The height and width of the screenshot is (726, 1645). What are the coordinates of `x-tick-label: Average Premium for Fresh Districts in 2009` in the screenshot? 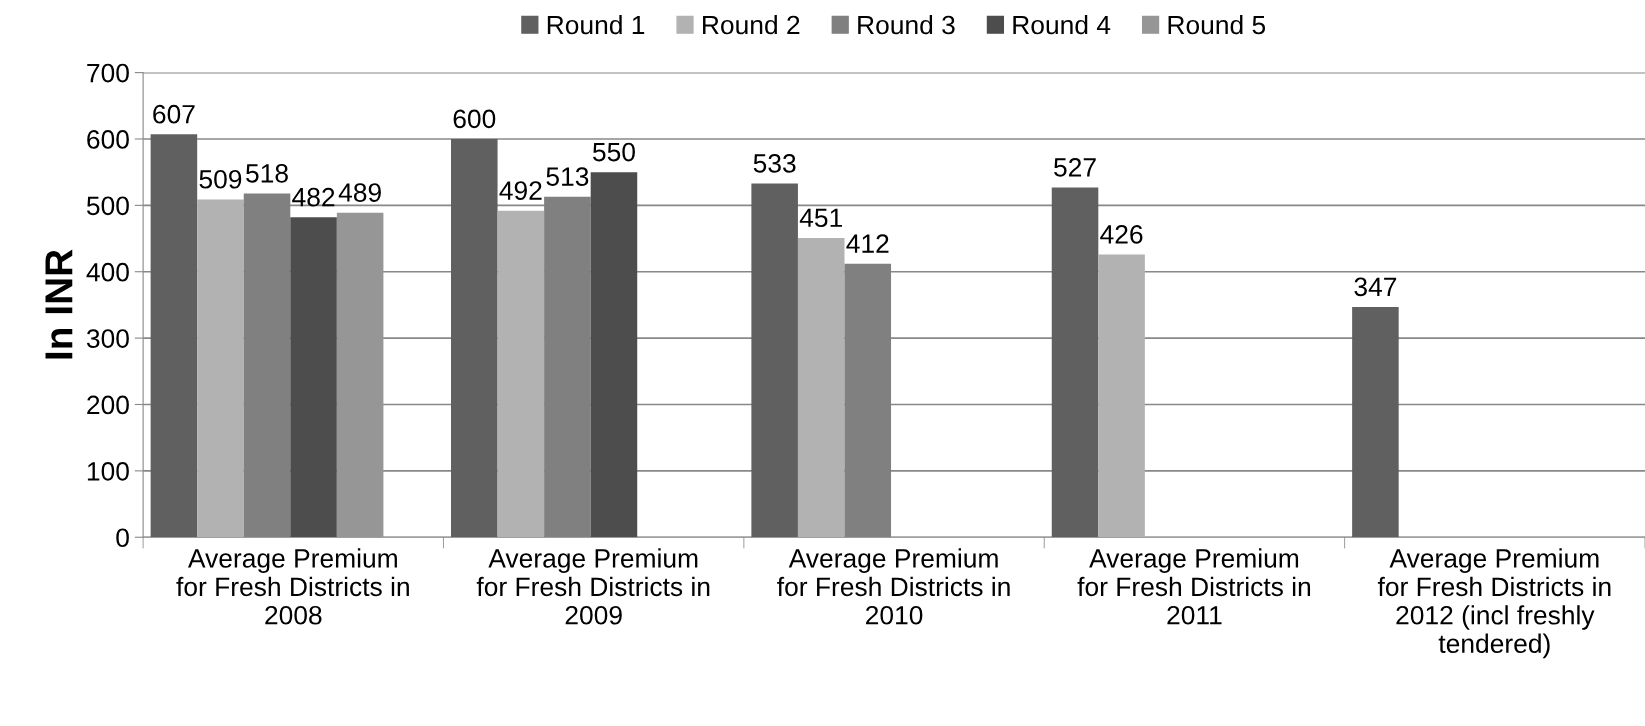 It's located at (593, 586).